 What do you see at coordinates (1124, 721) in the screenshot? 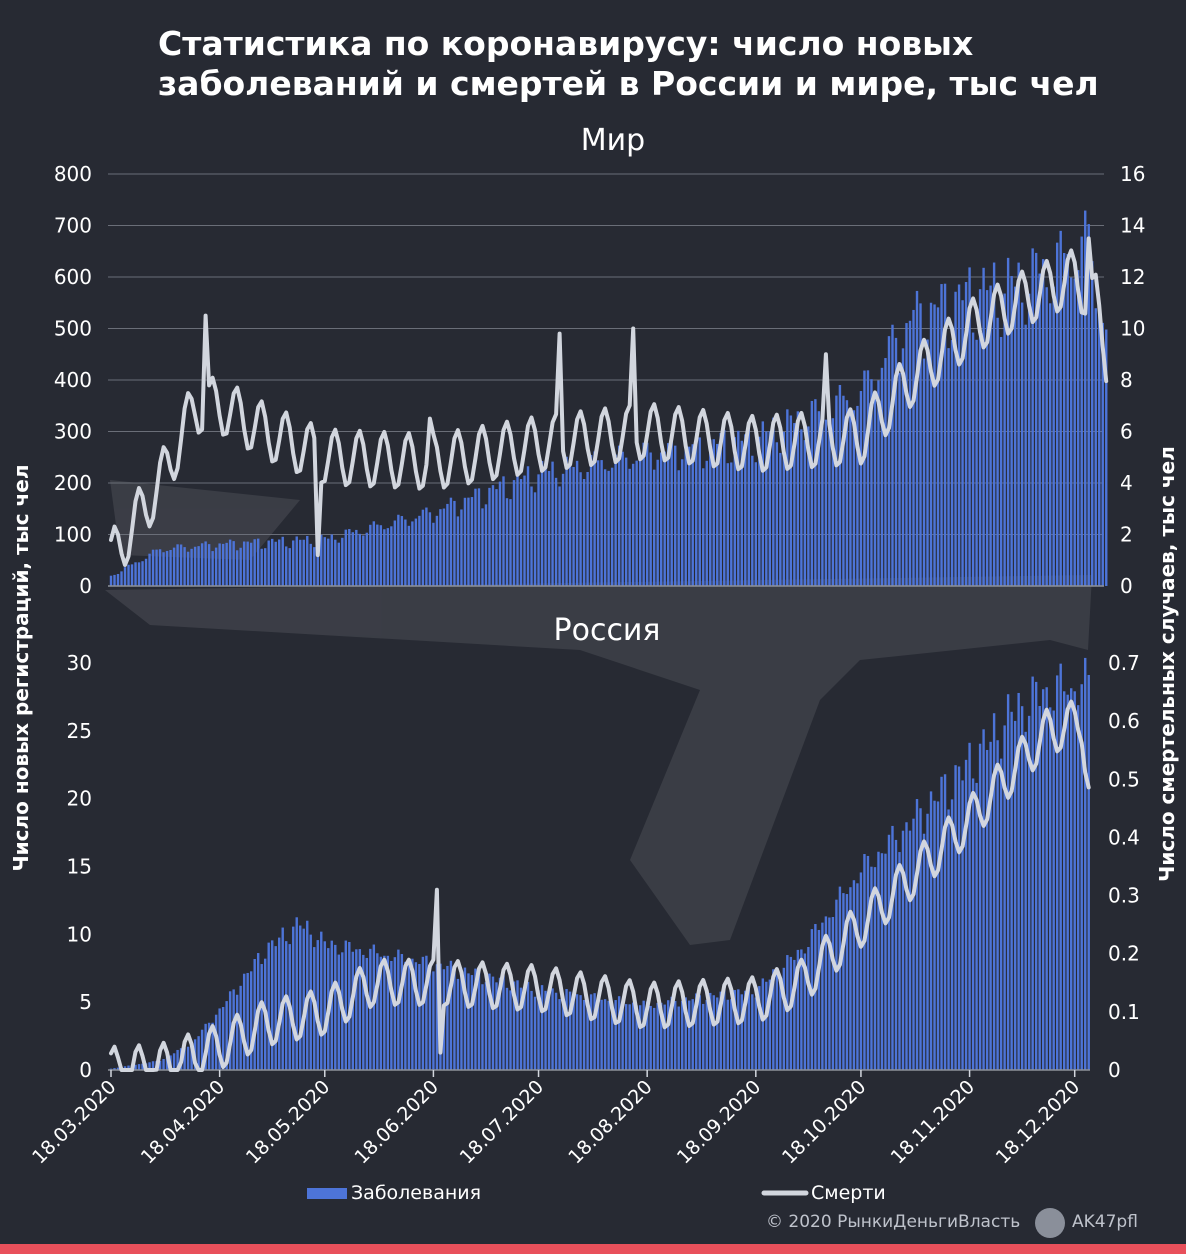
I see `y-tick-right: 0.6` at bounding box center [1124, 721].